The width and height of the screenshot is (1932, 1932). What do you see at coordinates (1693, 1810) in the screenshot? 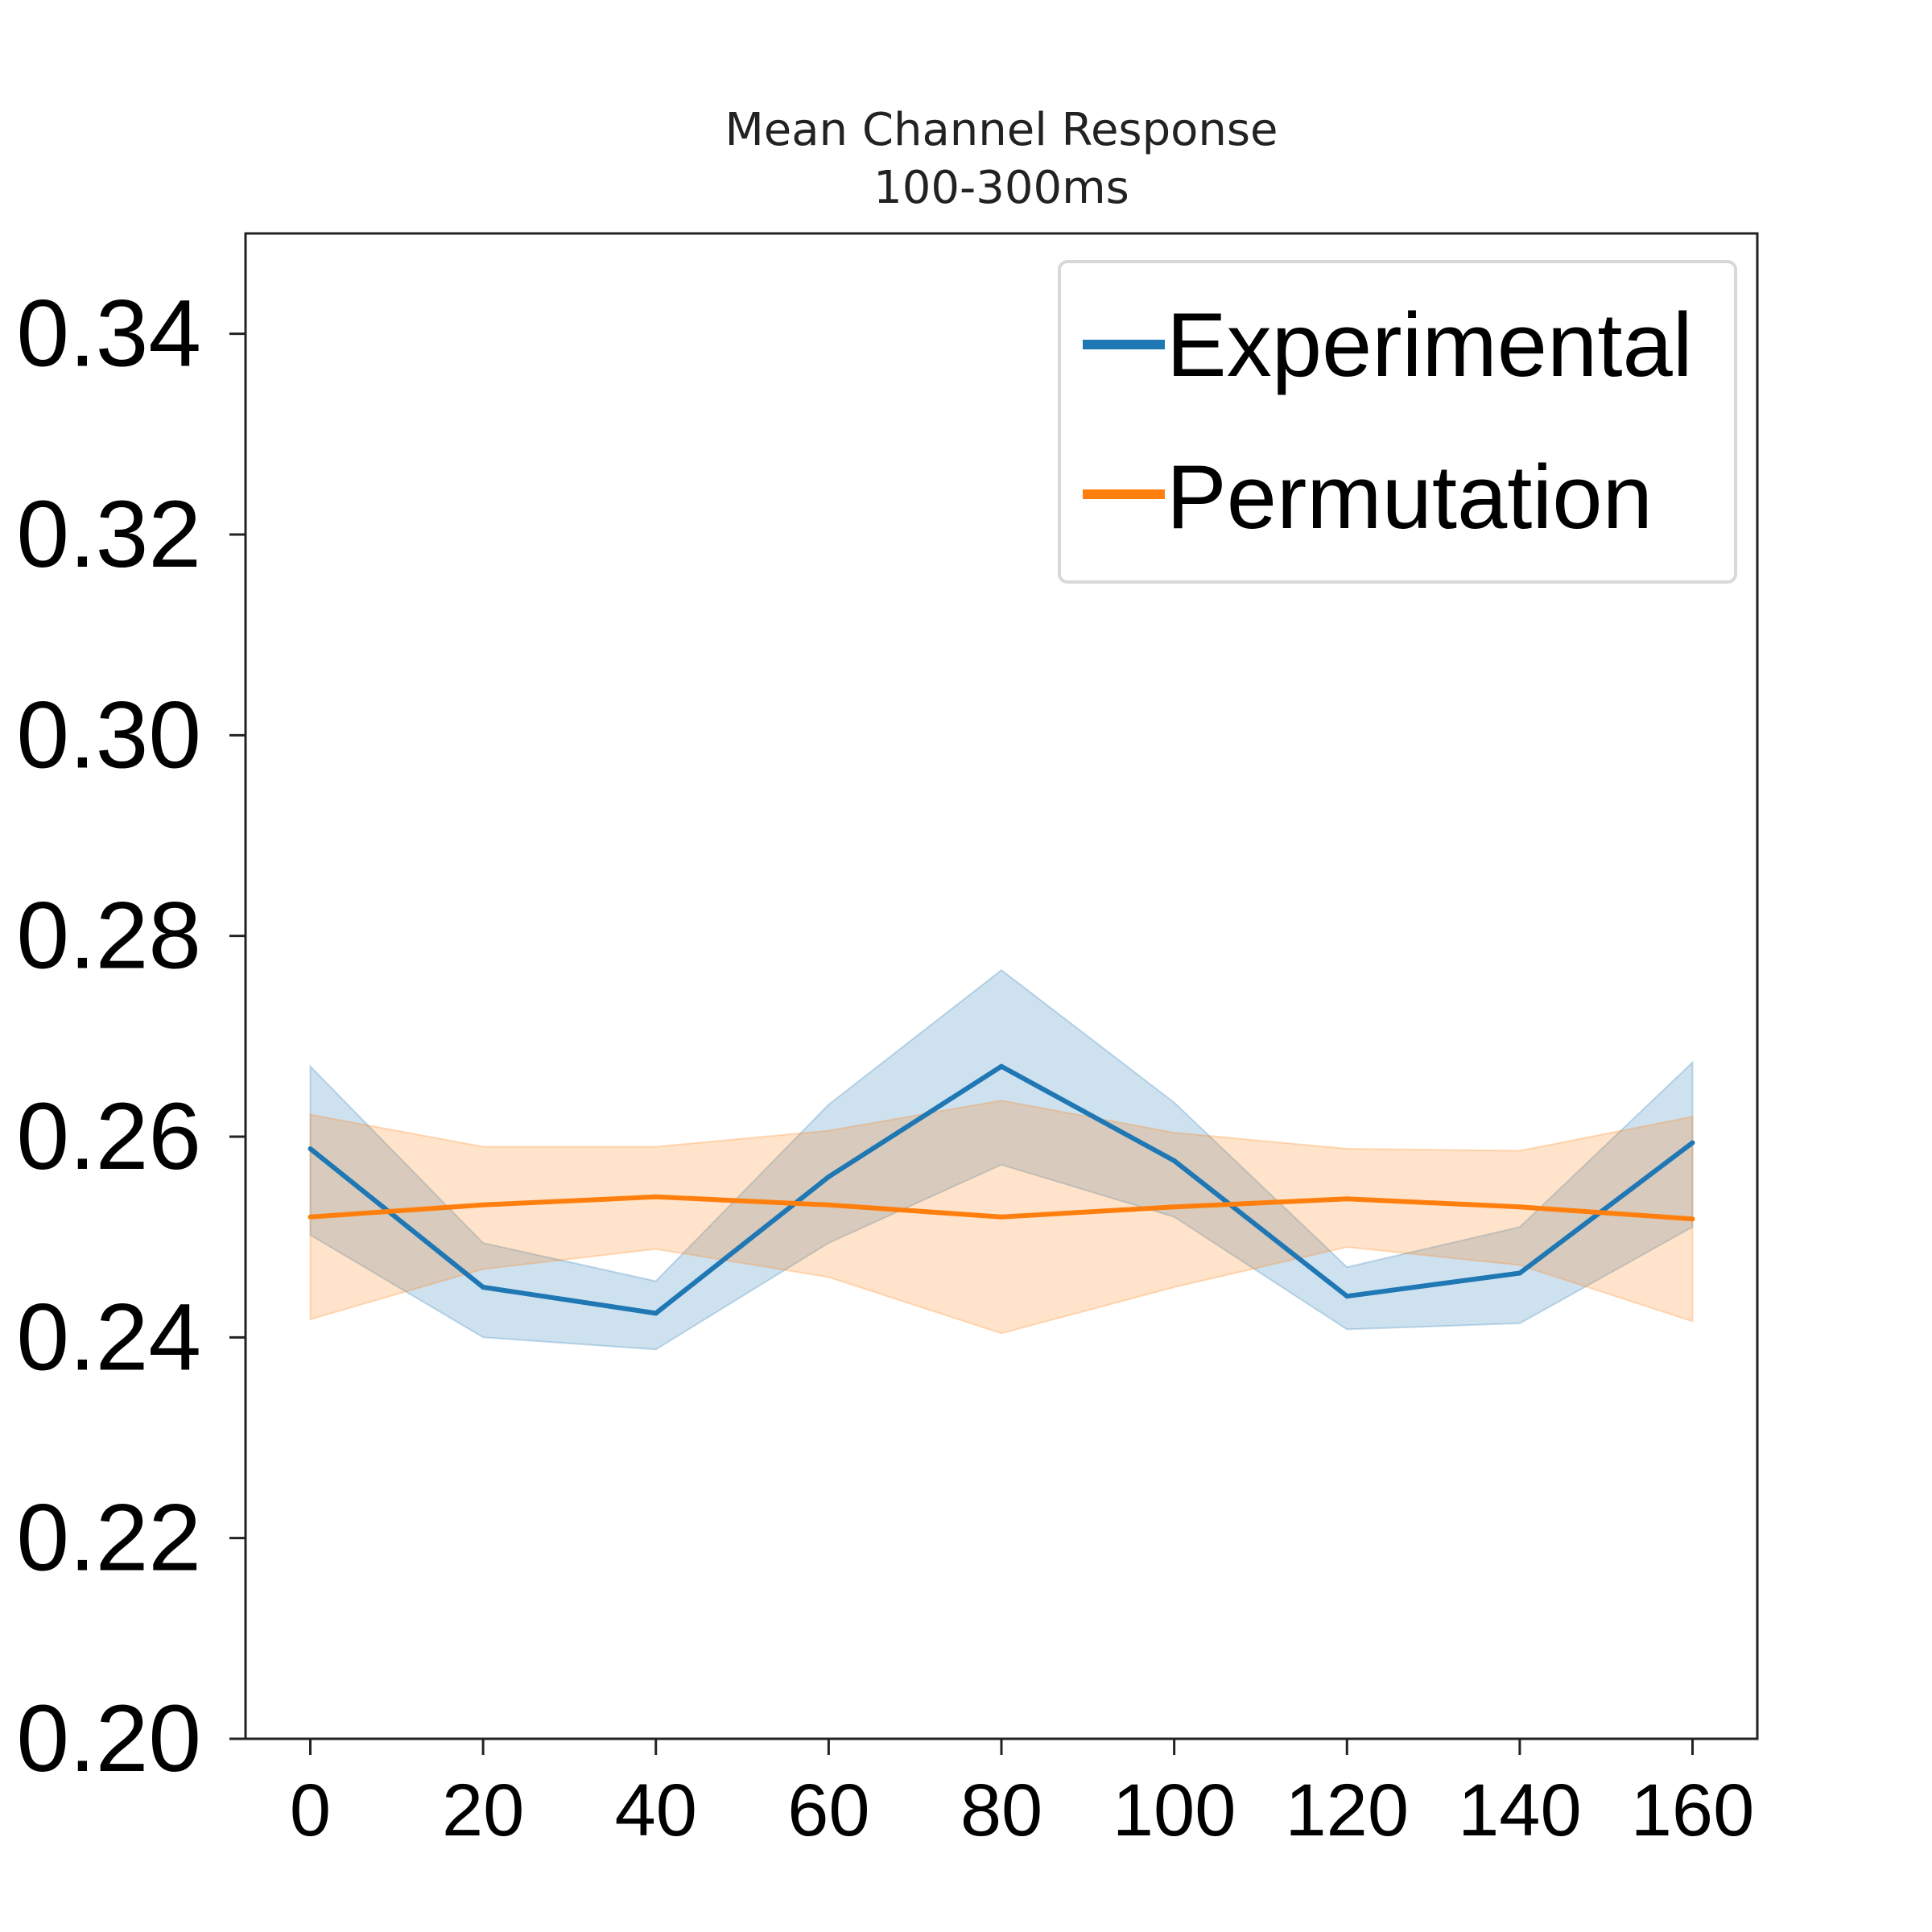
I see `x-tick-label: 160` at bounding box center [1693, 1810].